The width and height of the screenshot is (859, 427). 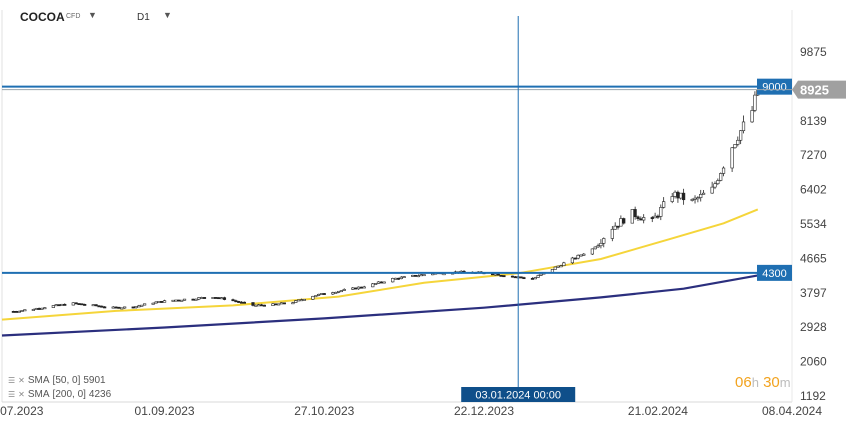 What do you see at coordinates (814, 90) in the screenshot?
I see `current-price-label: 8925` at bounding box center [814, 90].